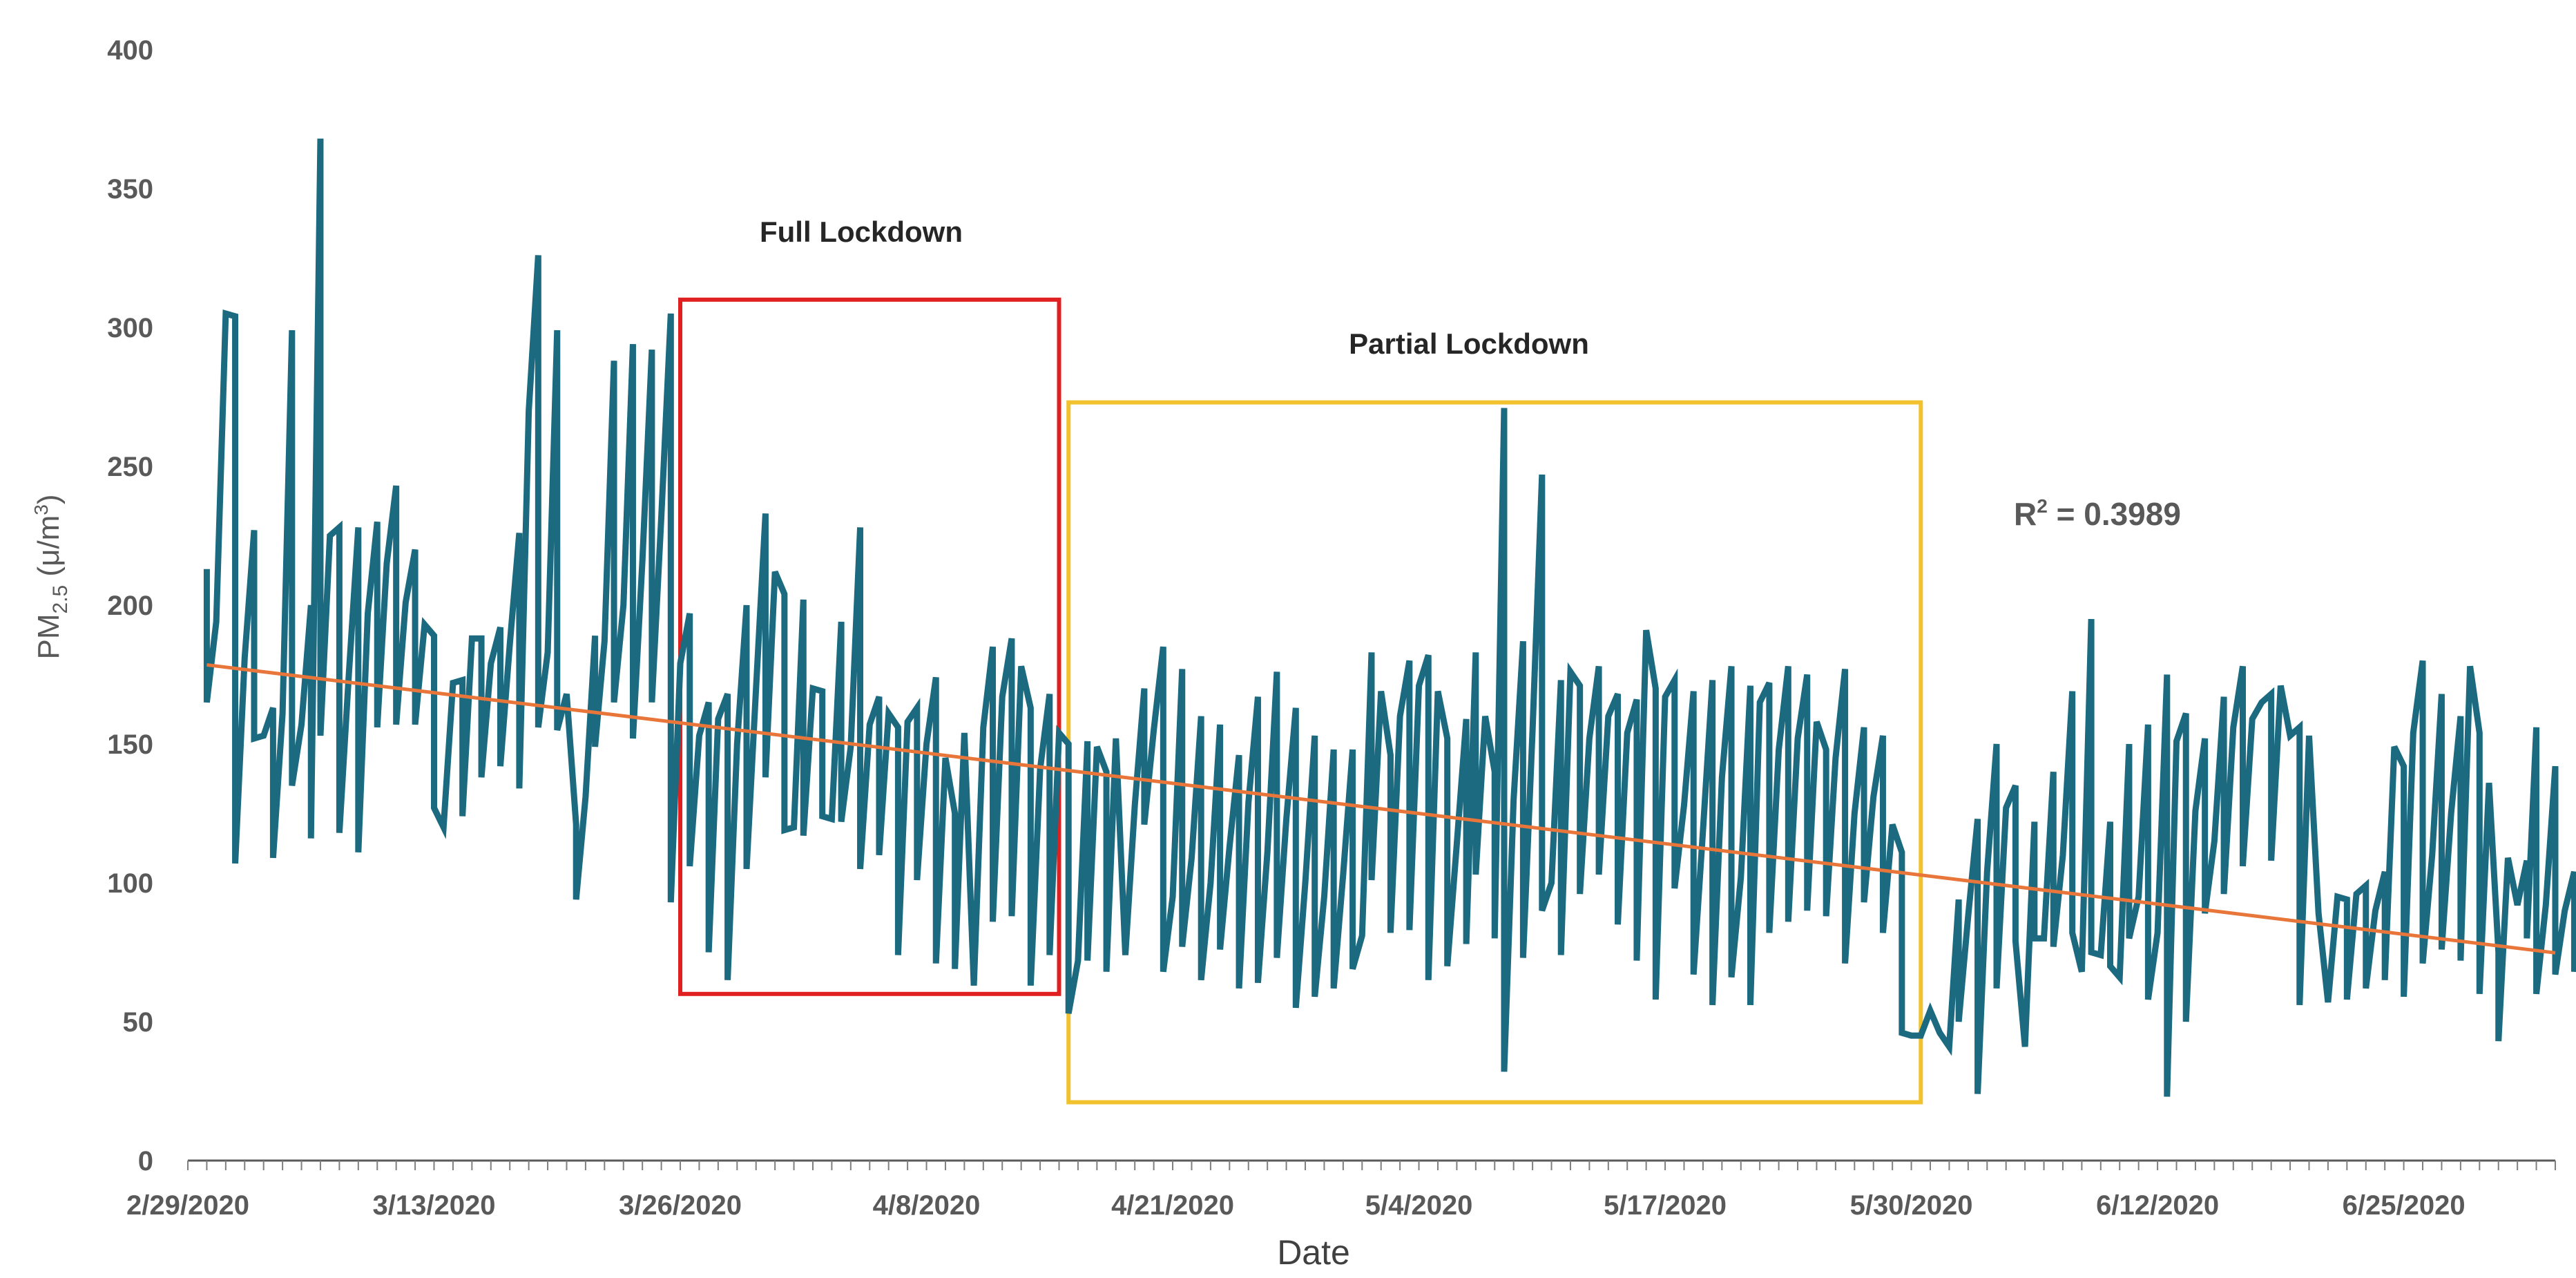 The height and width of the screenshot is (1278, 2576). What do you see at coordinates (51, 577) in the screenshot?
I see `y-axis-title: PM2.5 (μ/m3)` at bounding box center [51, 577].